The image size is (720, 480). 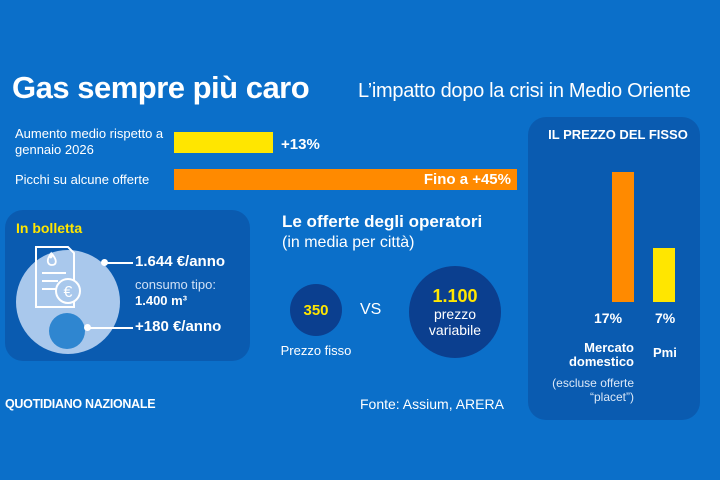 I want to click on data-label-pmi: 7%, so click(x=665, y=318).